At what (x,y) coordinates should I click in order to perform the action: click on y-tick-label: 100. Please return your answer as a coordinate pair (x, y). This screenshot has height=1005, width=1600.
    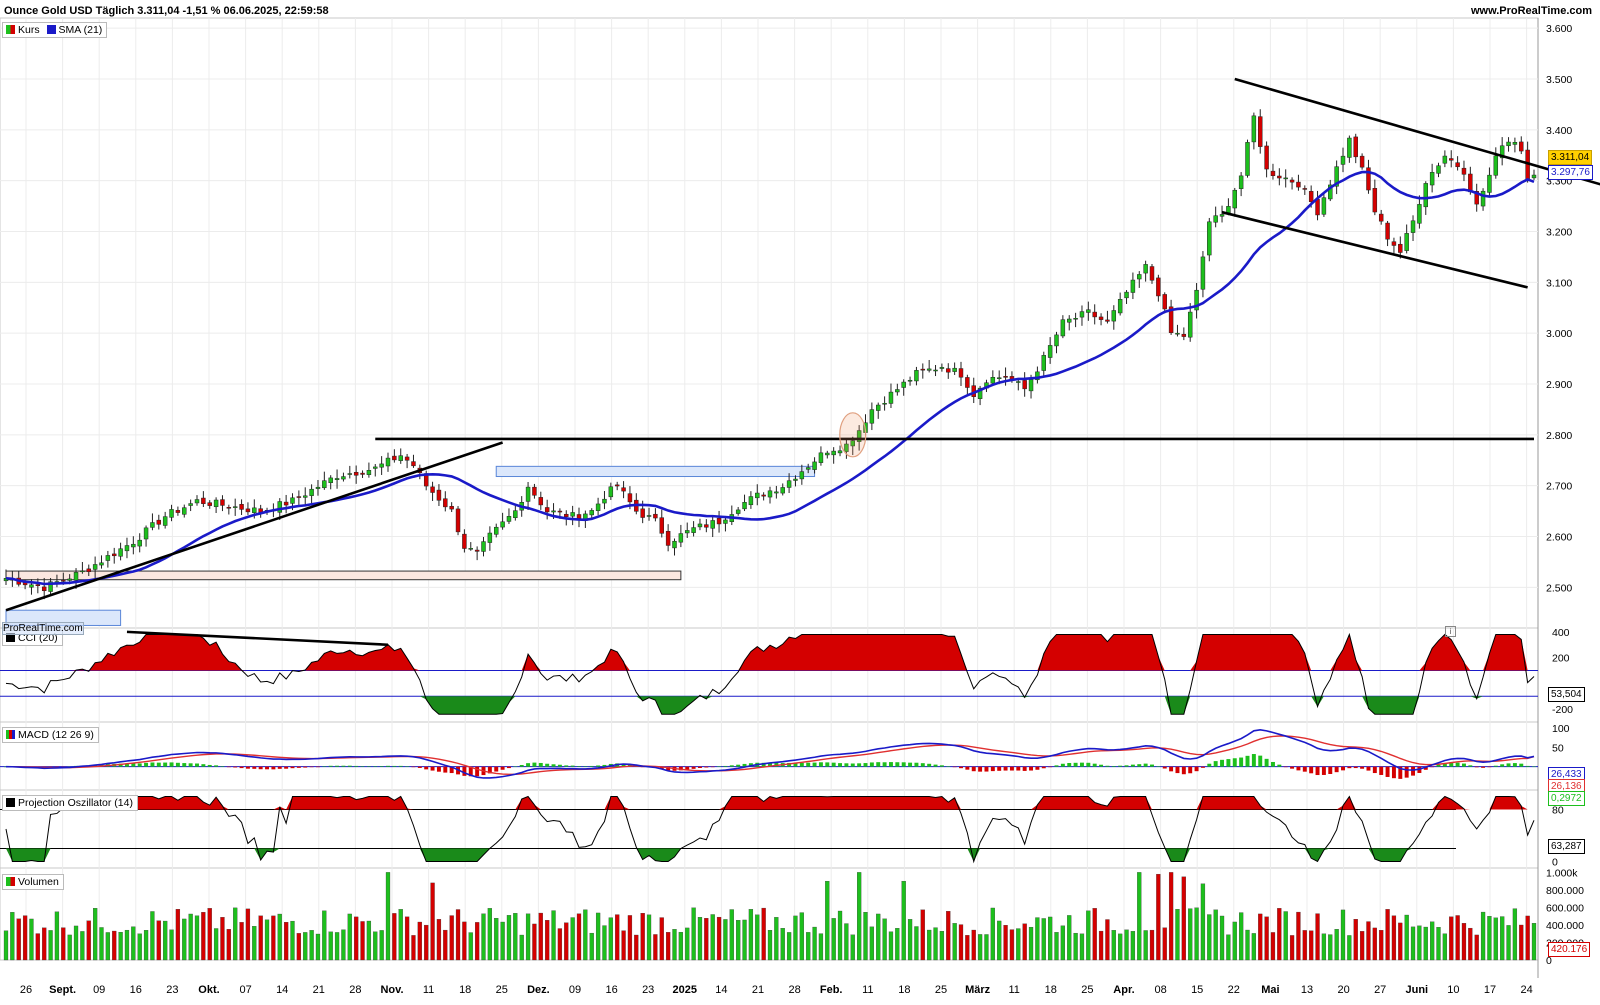
    Looking at the image, I should click on (1561, 729).